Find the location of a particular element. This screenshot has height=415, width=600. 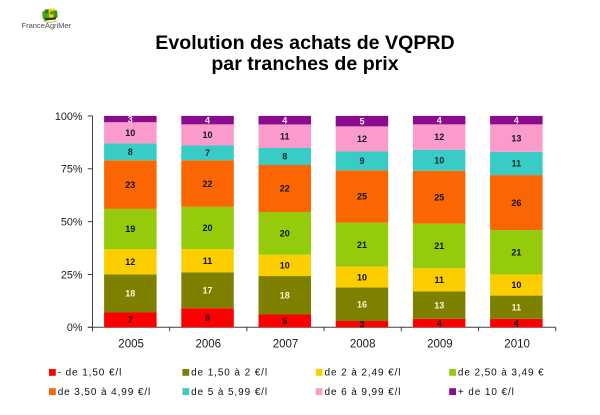

svg-text: de 6 à 9,99 €/l is located at coordinates (363, 392).